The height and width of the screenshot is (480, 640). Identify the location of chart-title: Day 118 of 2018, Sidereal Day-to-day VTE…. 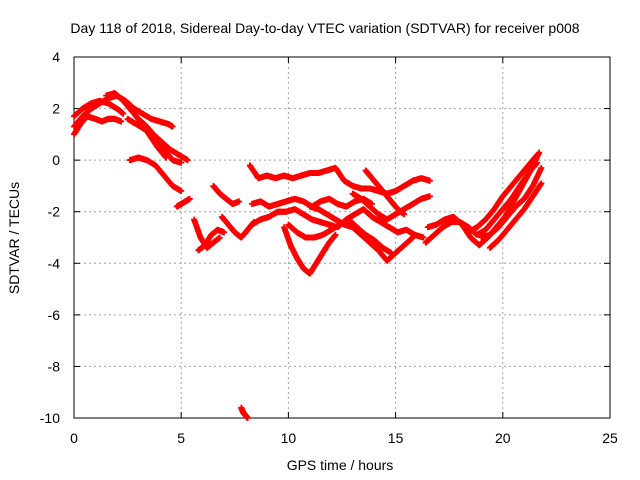
(324, 28).